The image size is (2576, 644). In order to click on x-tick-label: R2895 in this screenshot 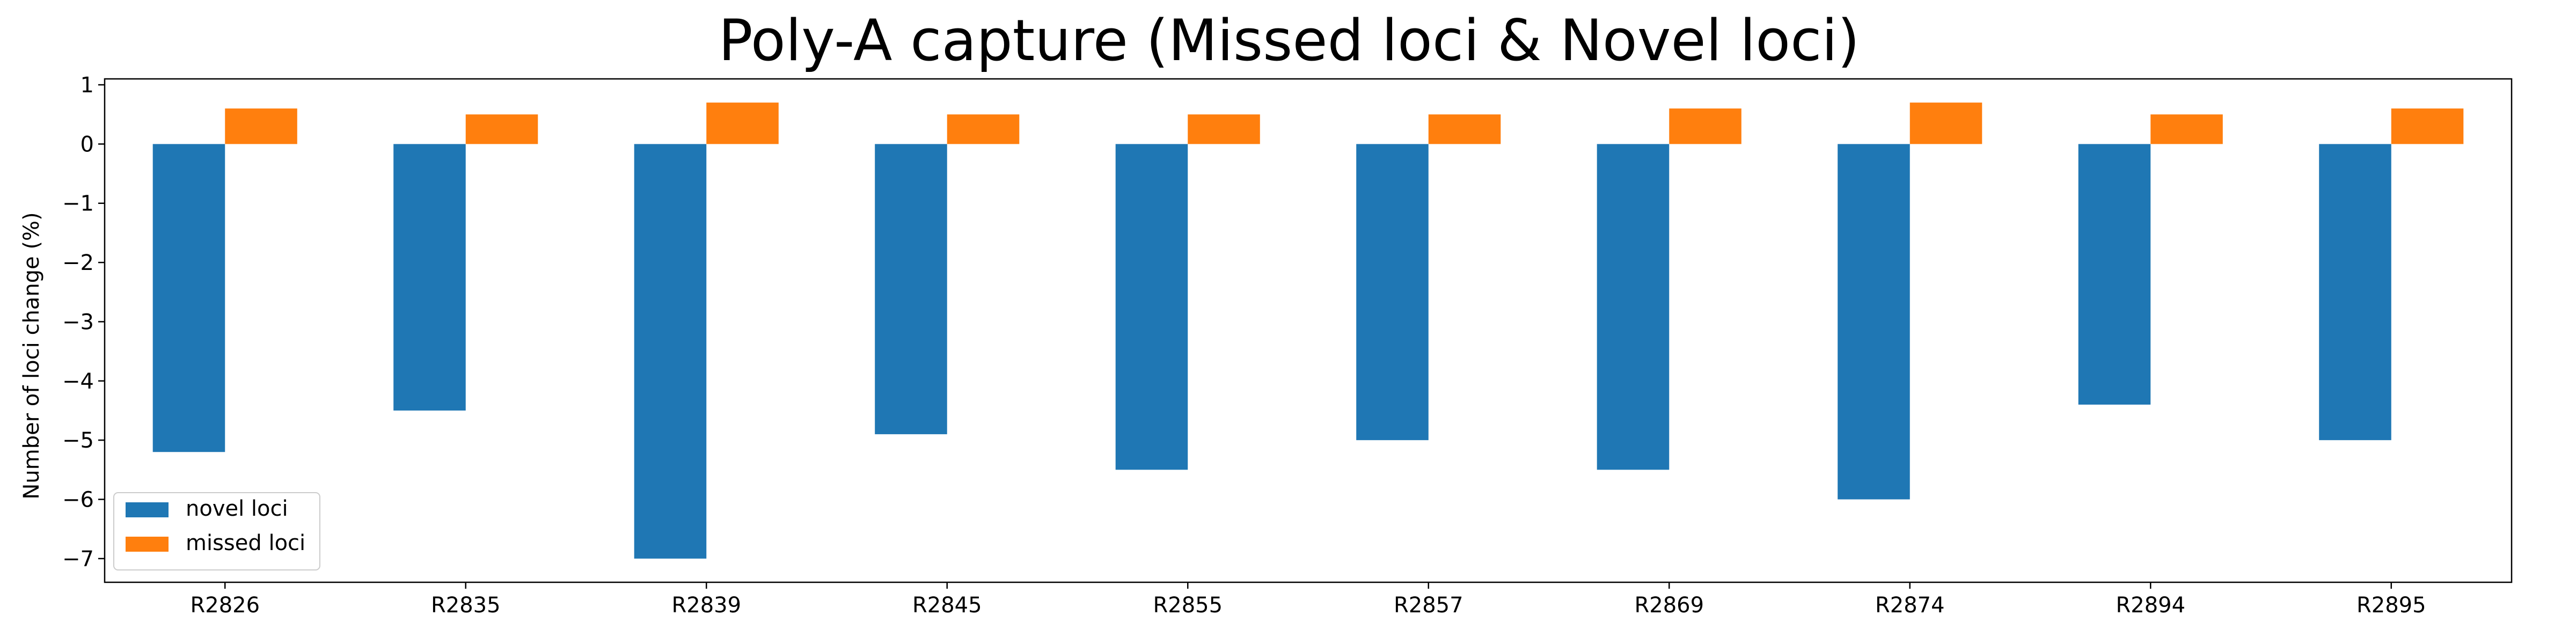, I will do `click(2391, 605)`.